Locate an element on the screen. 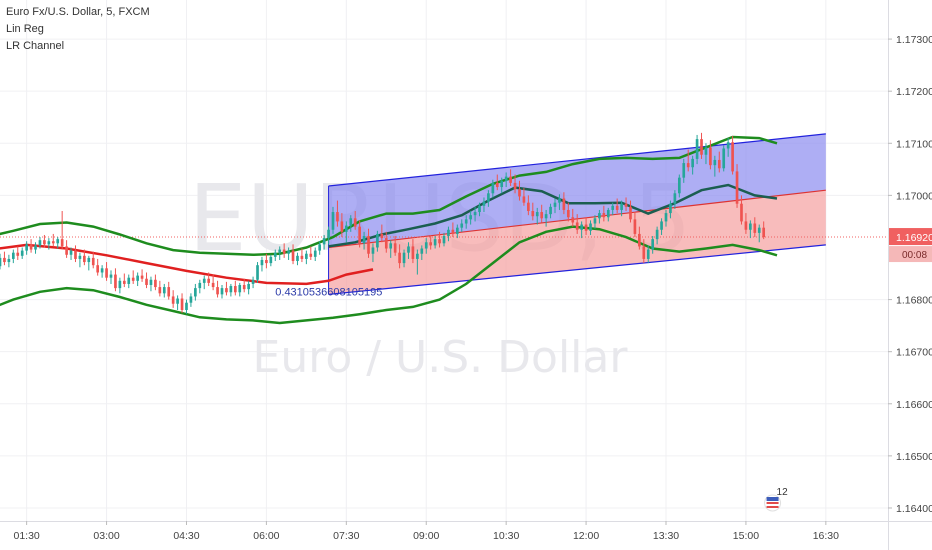 Image resolution: width=932 pixels, height=550 pixels. lr-channel-upper-line is located at coordinates (577, 160).